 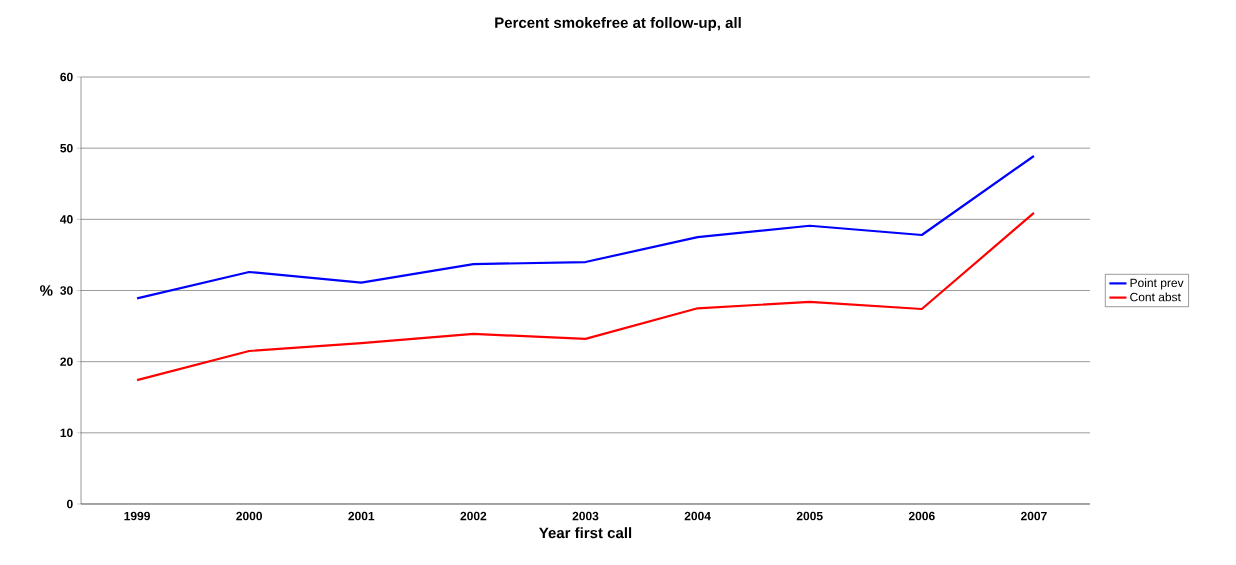 I want to click on y-tick-label: 50, so click(x=66, y=148).